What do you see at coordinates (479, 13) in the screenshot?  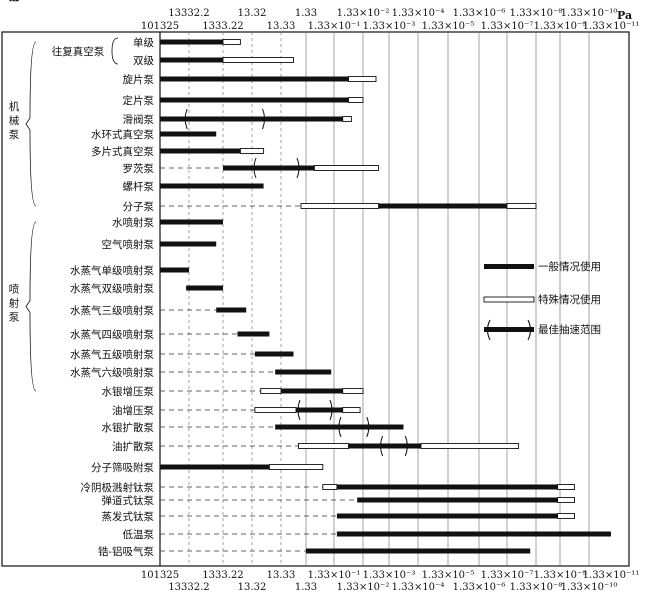 I see `top-tick-label: 1.33×10⁻⁶` at bounding box center [479, 13].